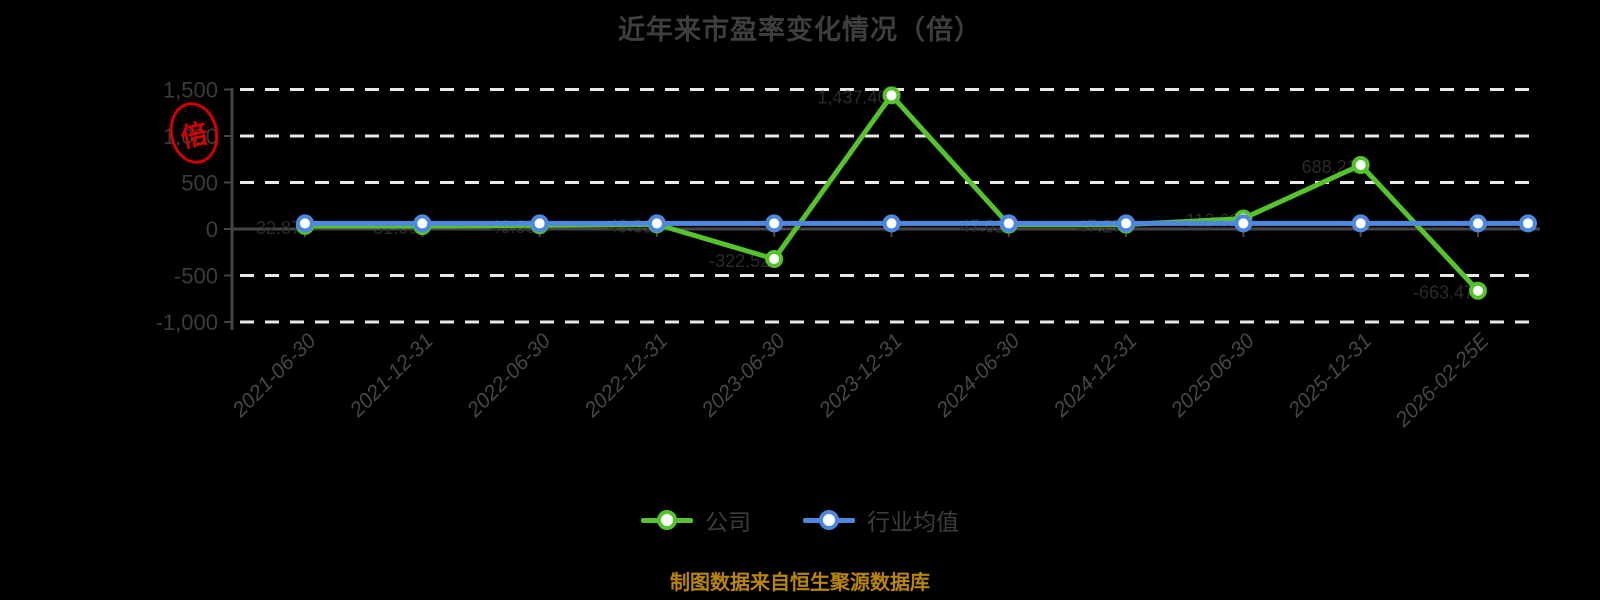 Image resolution: width=1600 pixels, height=600 pixels. Describe the element at coordinates (977, 375) in the screenshot. I see `svg-text: 2024-06-30` at that location.